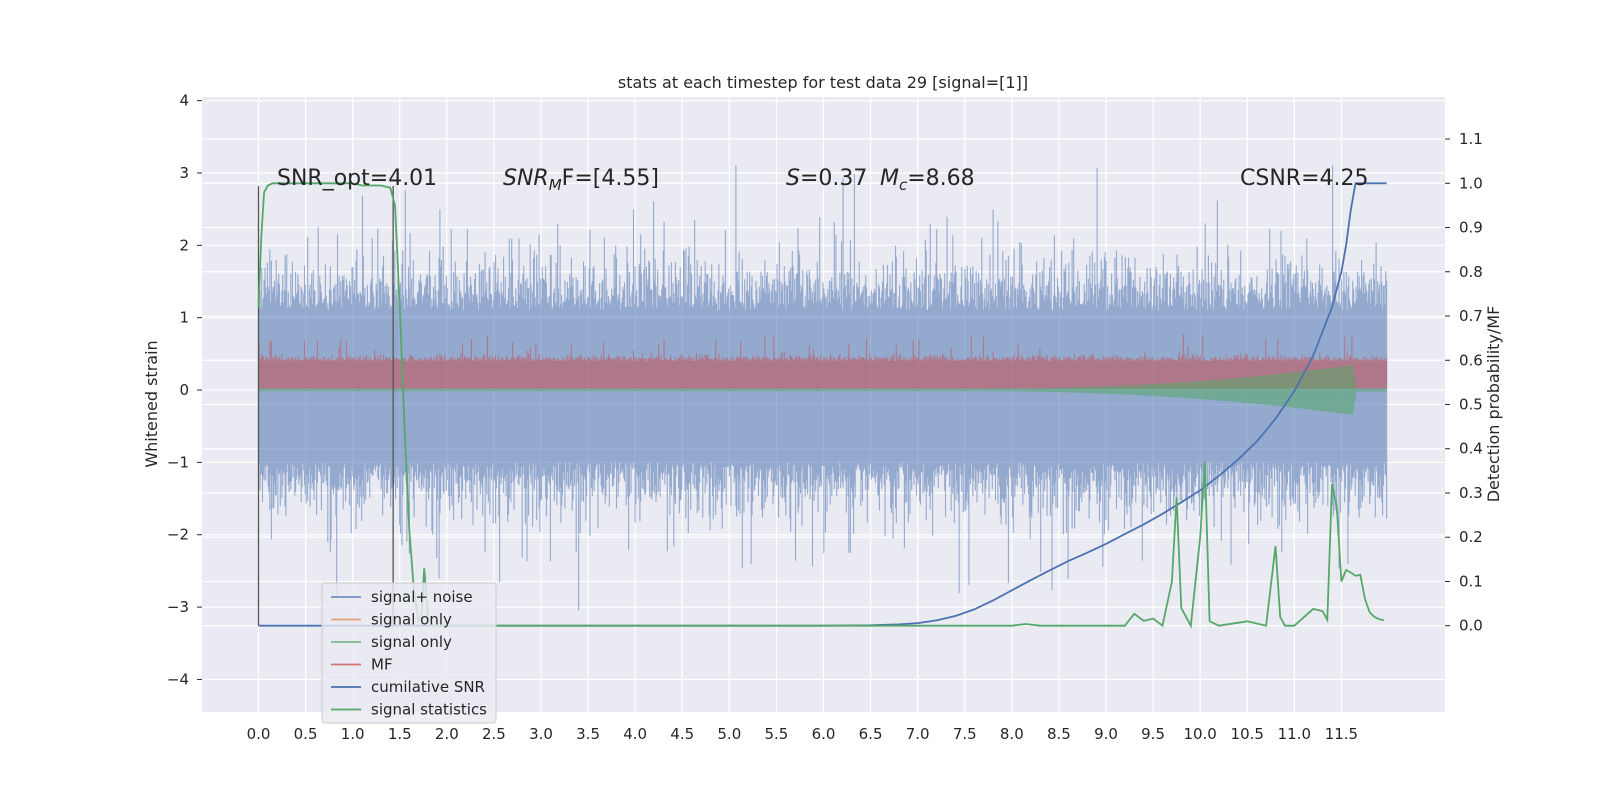  Describe the element at coordinates (1471, 449) in the screenshot. I see `y-right-tick-label: 0.4` at that location.